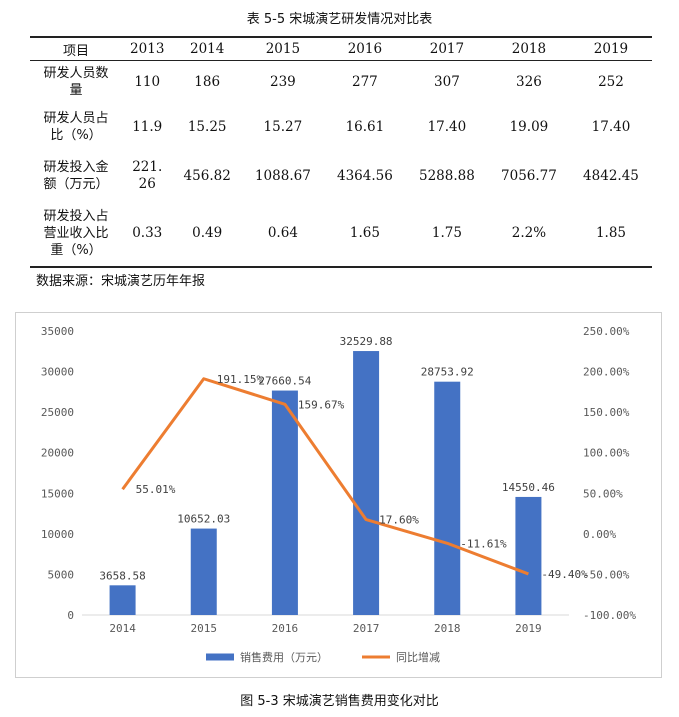 Image resolution: width=679 pixels, height=717 pixels. I want to click on left-axis-tick-label: 15000, so click(57, 493).